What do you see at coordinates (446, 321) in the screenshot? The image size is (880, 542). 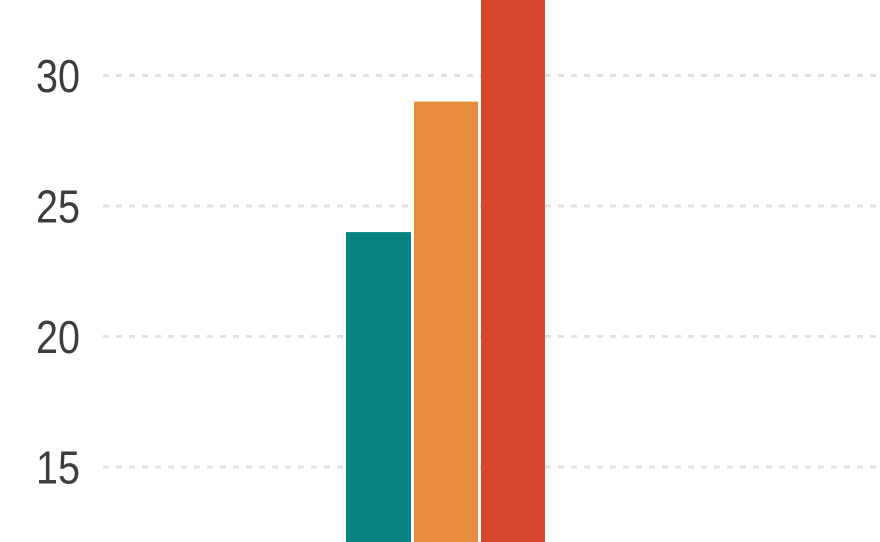 I see `orange-bar` at bounding box center [446, 321].